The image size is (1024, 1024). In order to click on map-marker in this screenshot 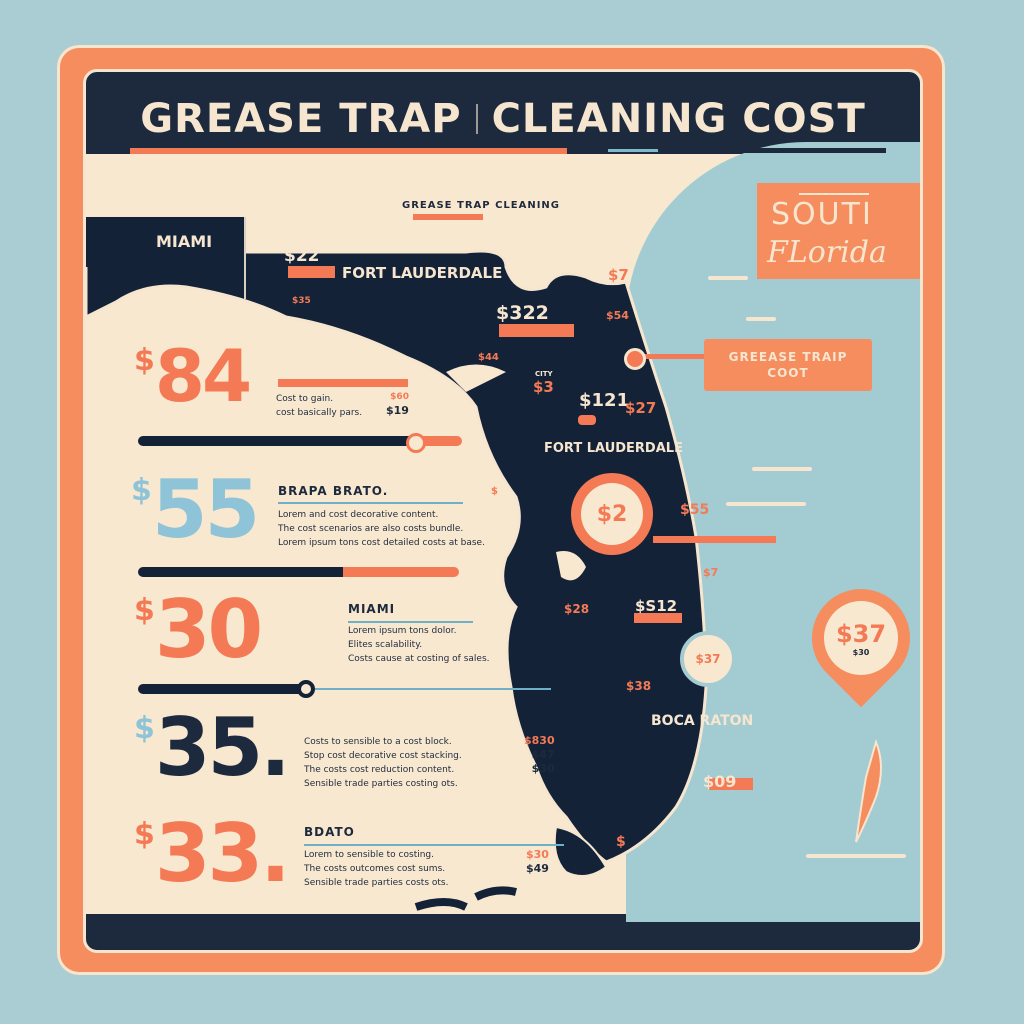, I will do `click(635, 359)`.